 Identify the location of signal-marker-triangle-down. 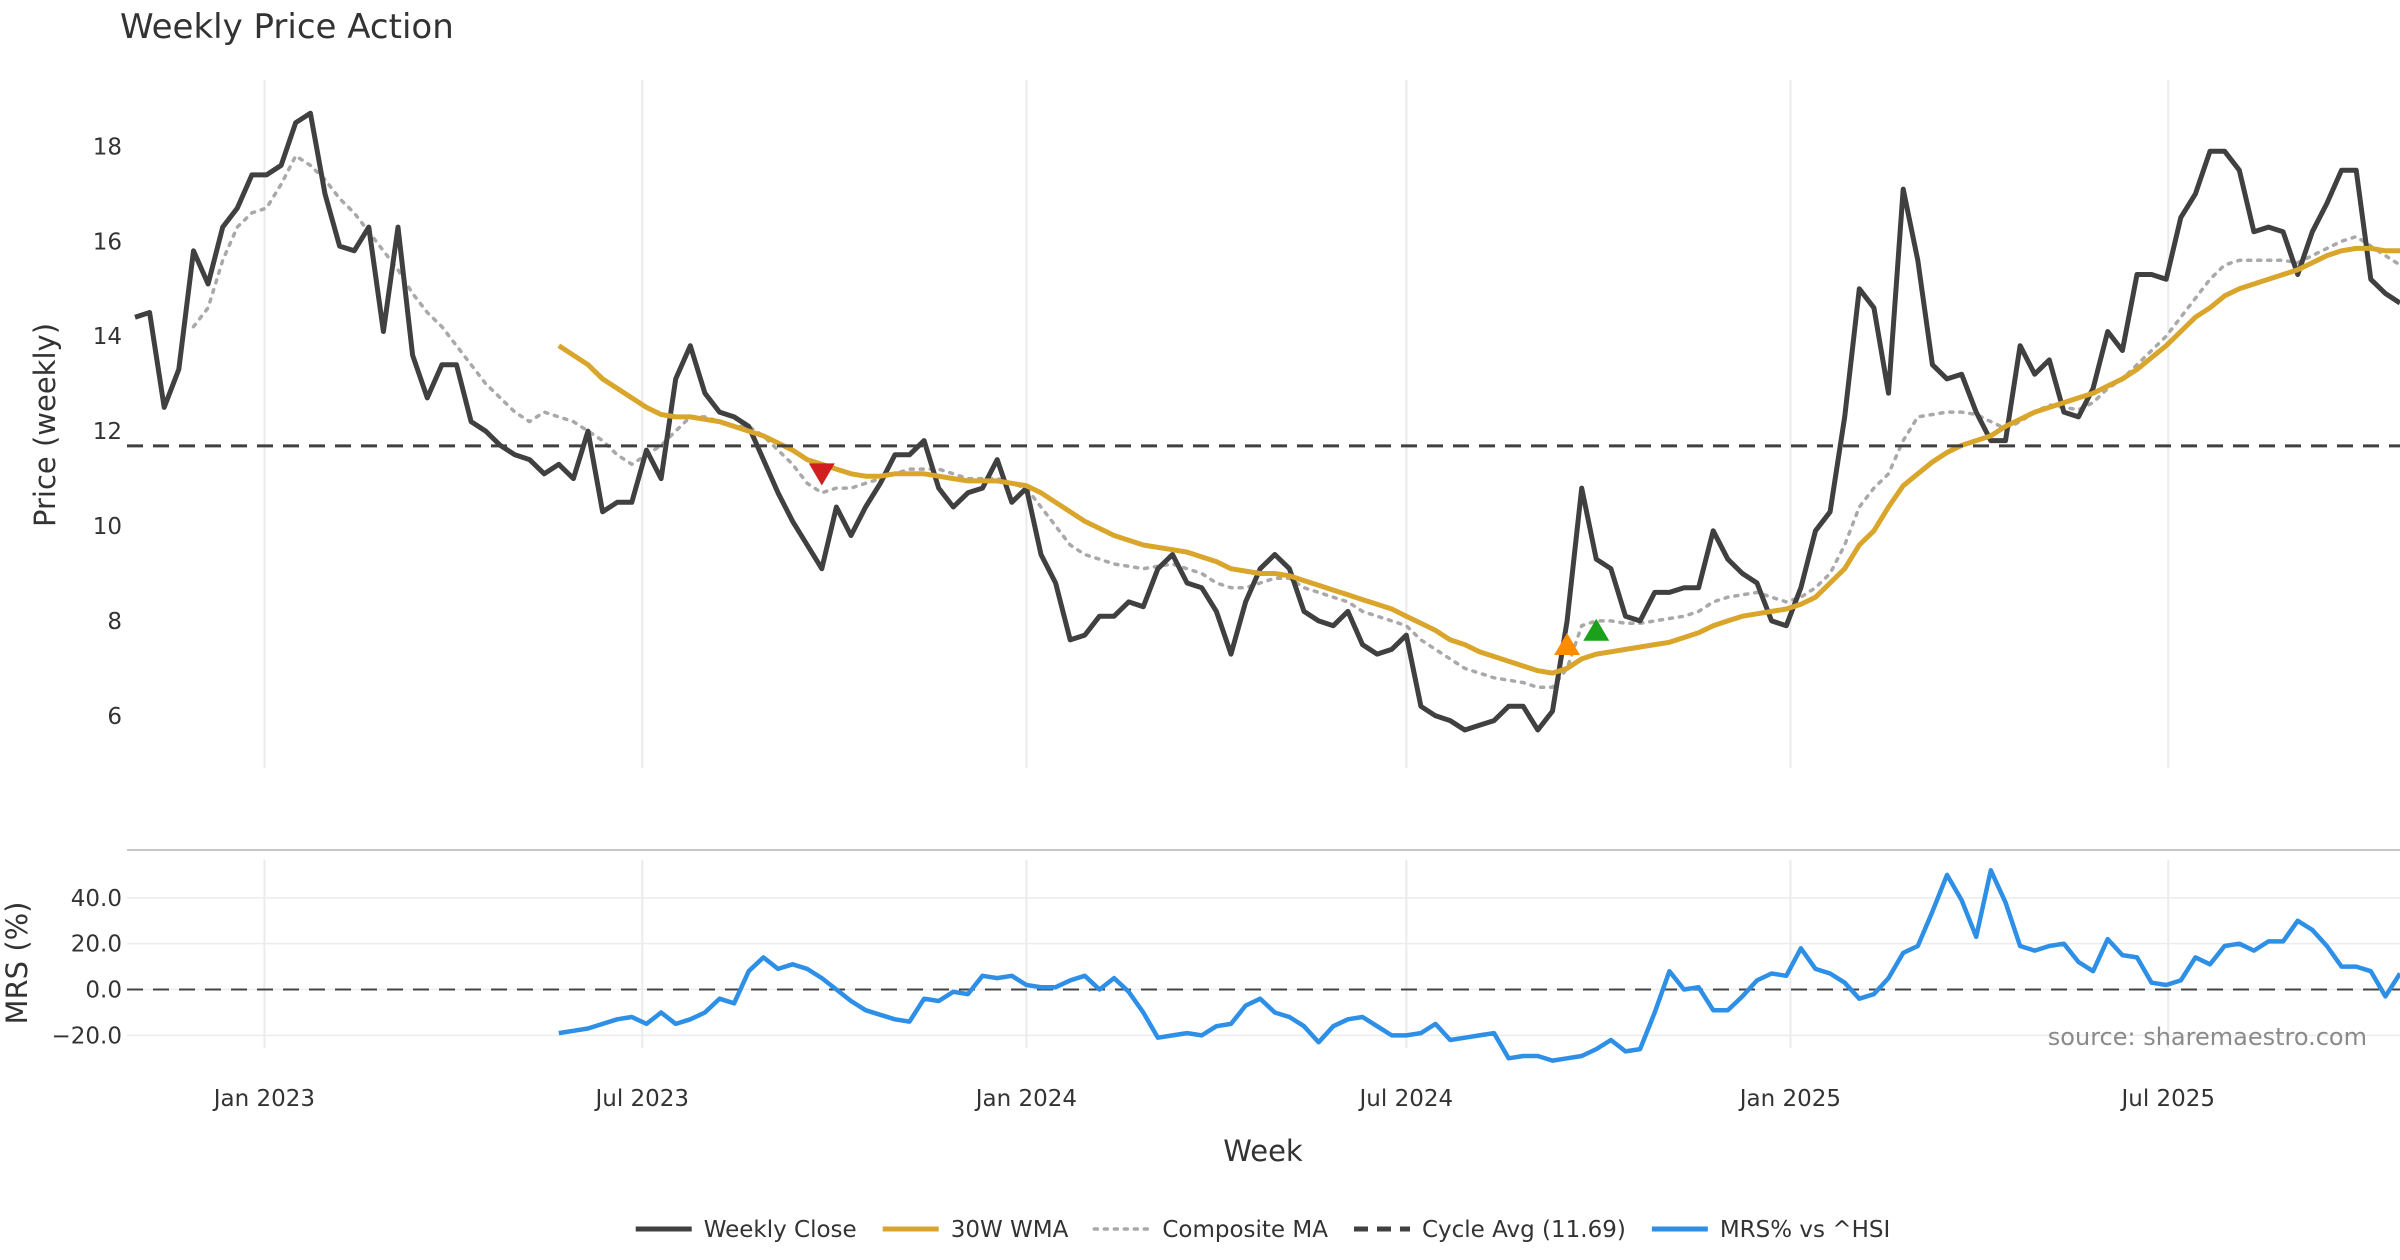
(821, 474).